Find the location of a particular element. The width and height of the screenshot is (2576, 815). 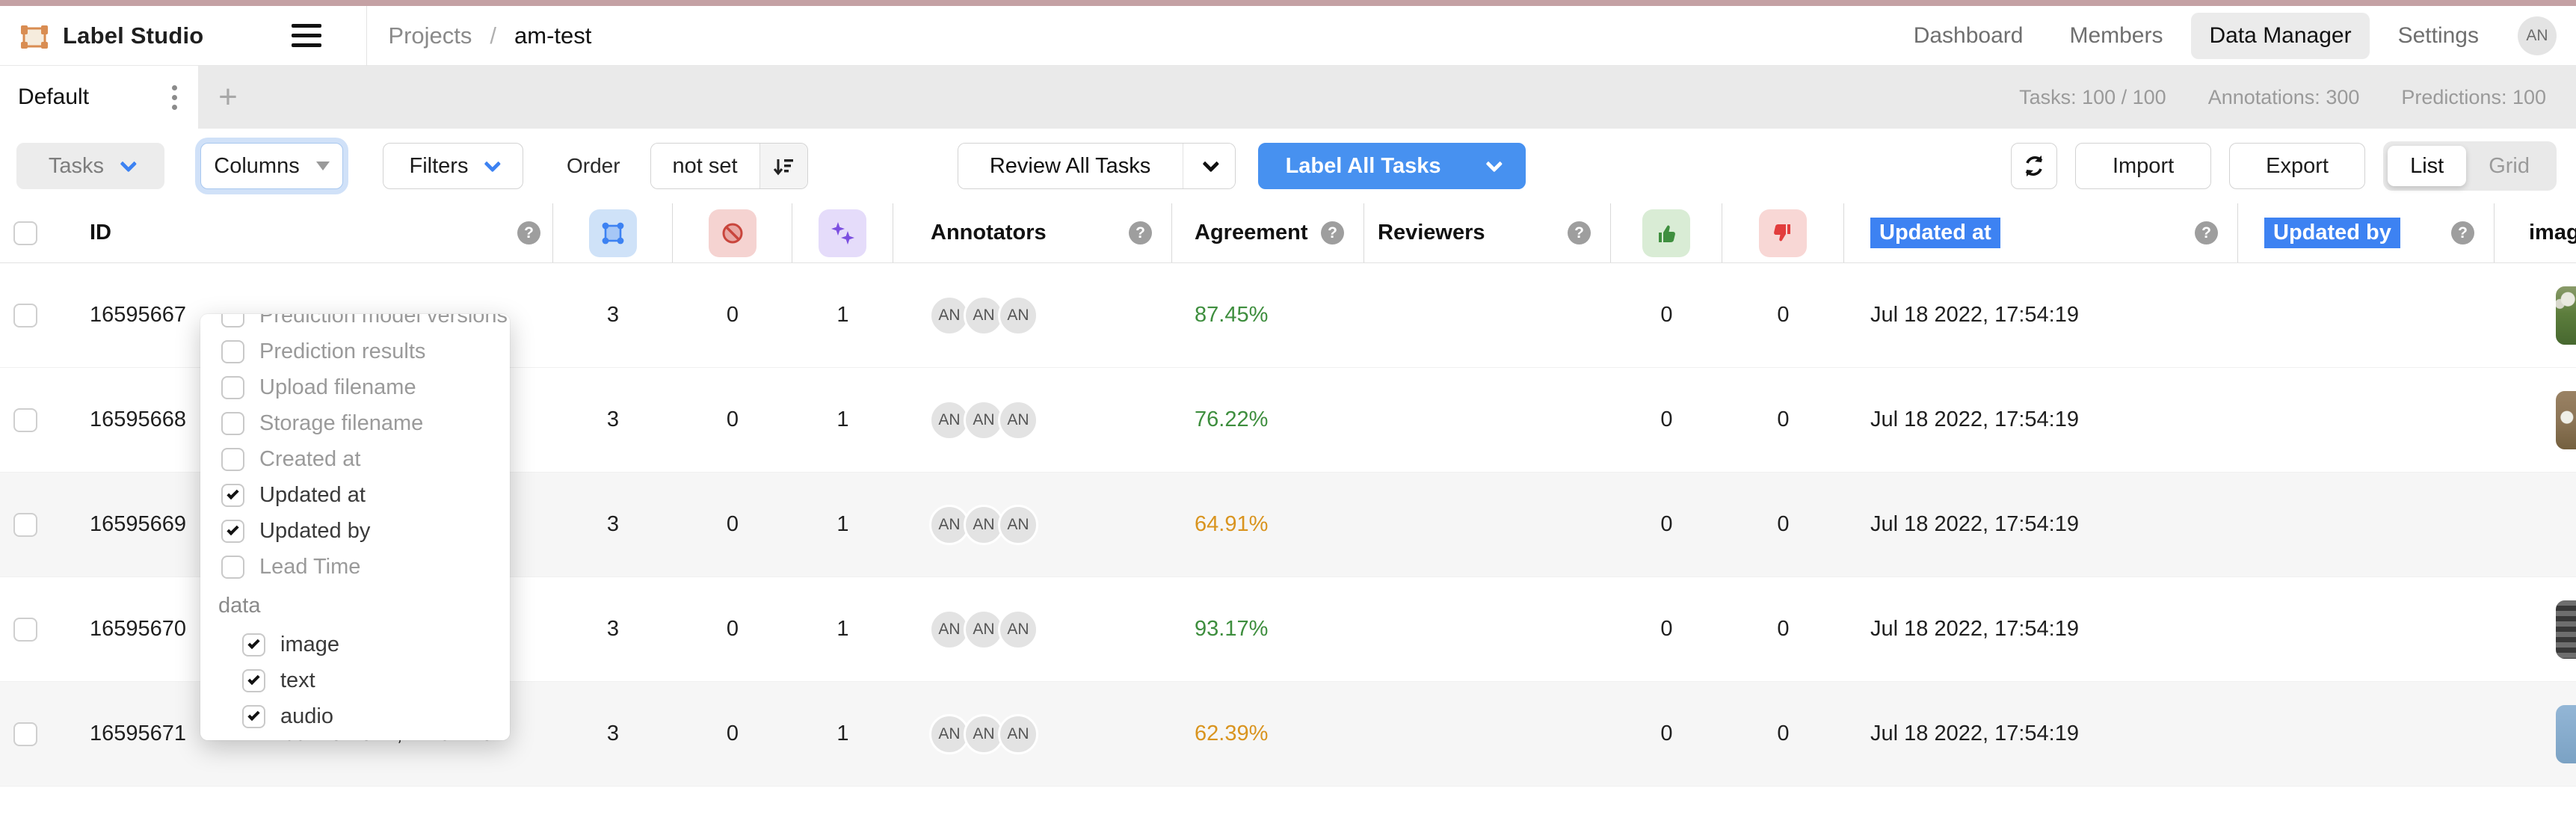

dropdown-item-storage-filename: Storage filename is located at coordinates (355, 423).